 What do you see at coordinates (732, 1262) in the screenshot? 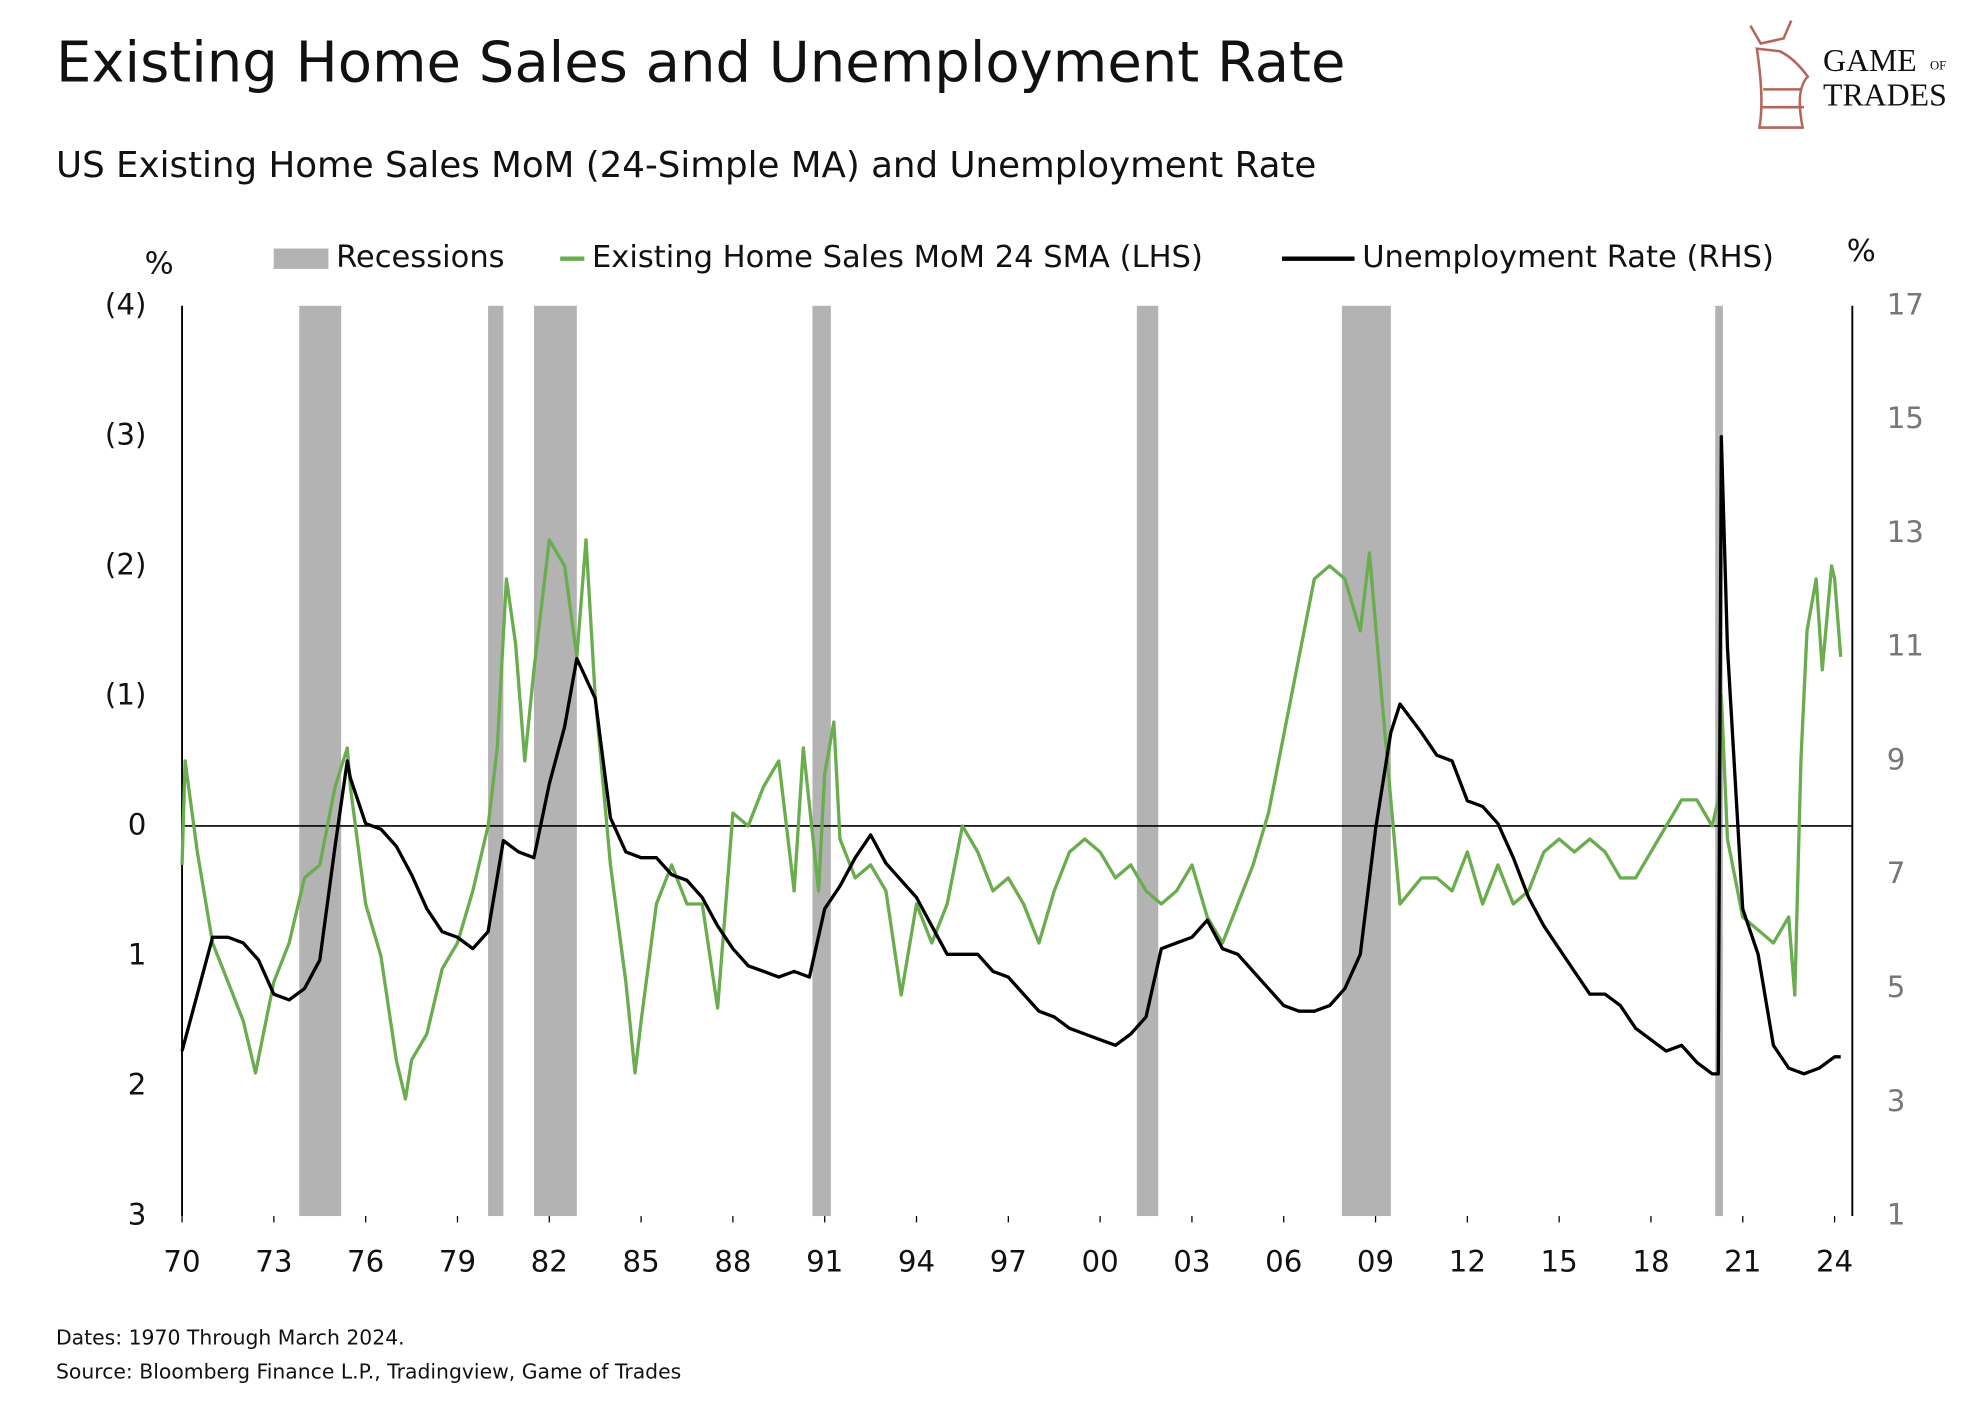
I see `x-tick-label: 88` at bounding box center [732, 1262].